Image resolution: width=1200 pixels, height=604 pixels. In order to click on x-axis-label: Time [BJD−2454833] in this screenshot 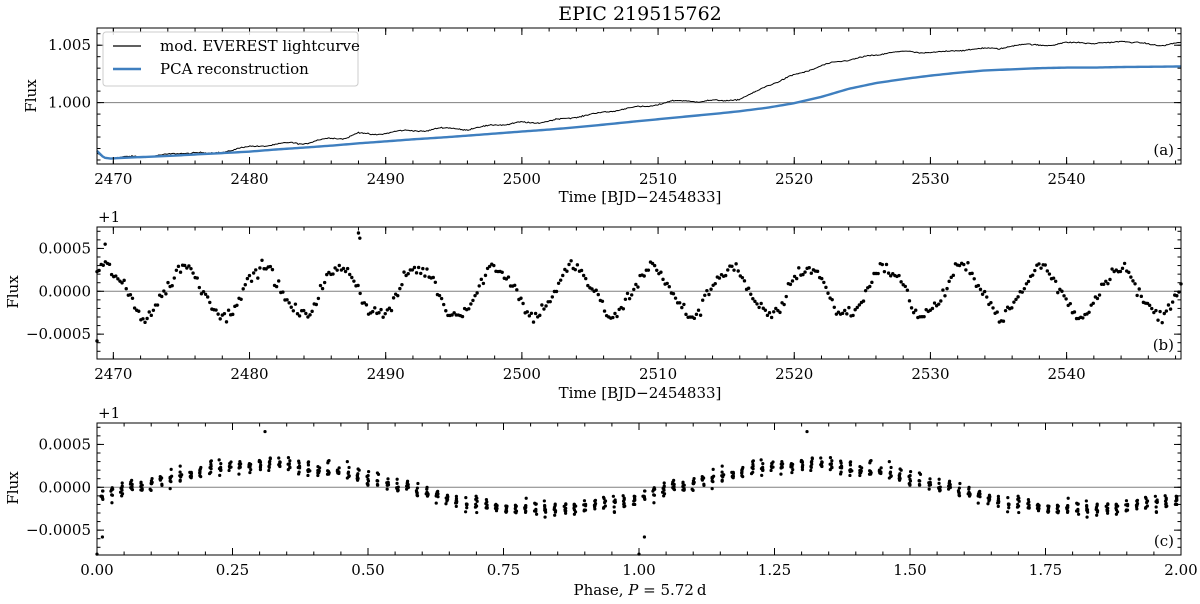, I will do `click(640, 393)`.